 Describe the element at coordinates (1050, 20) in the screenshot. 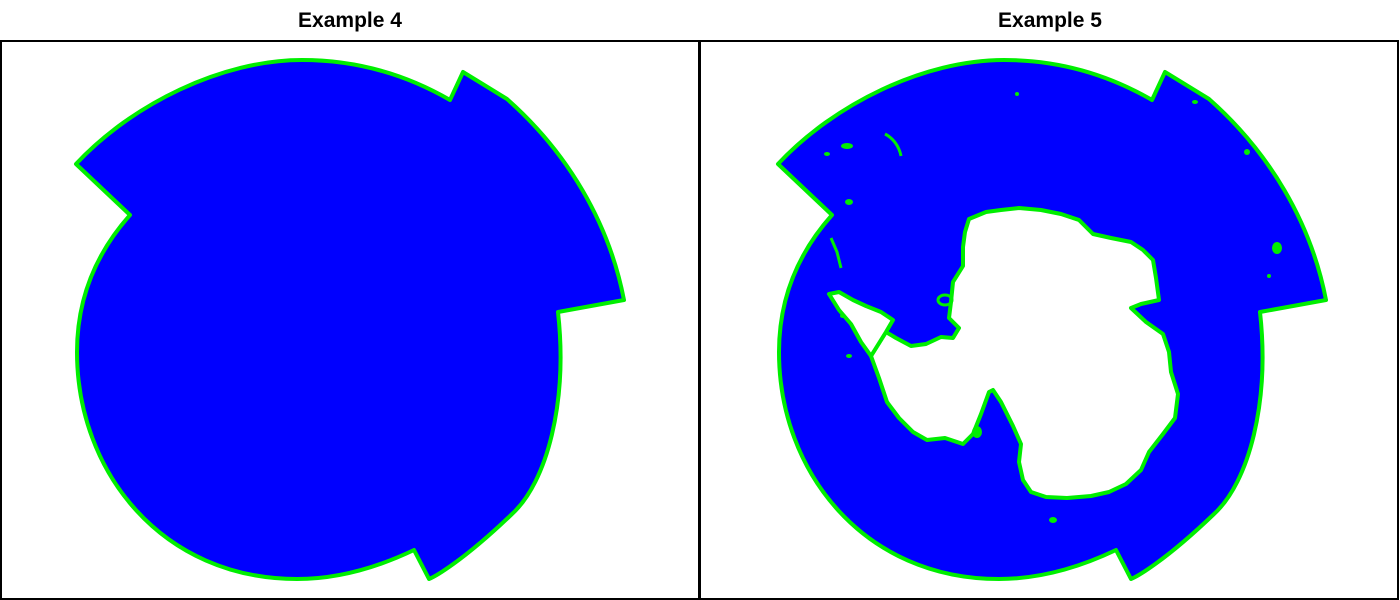

I see `panel-title: Example 5` at that location.